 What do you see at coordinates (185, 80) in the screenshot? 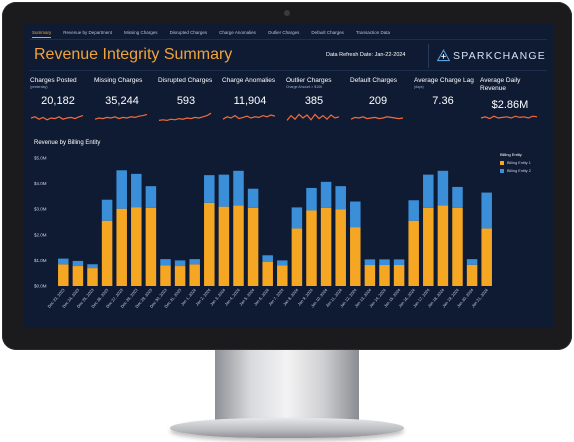
I see `kpi-label: Disrupted Charges` at bounding box center [185, 80].